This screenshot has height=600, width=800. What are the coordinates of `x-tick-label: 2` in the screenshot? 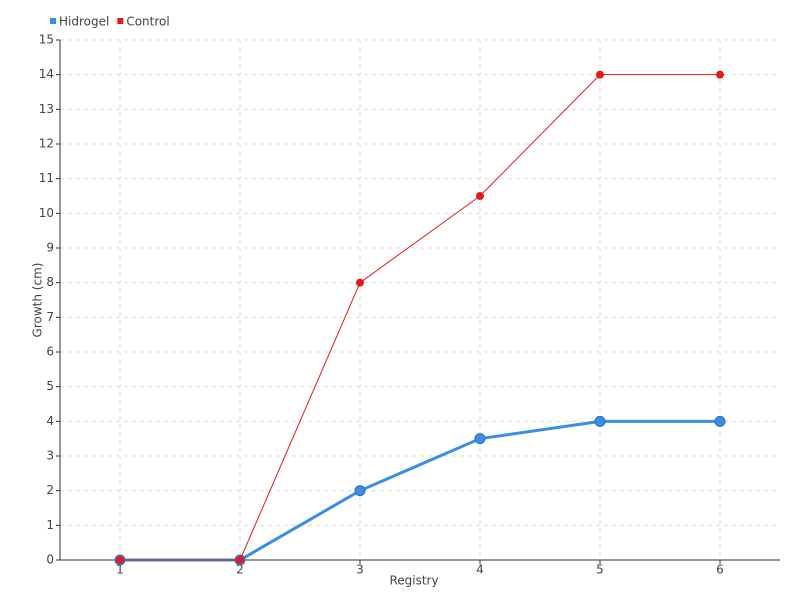 It's located at (240, 570).